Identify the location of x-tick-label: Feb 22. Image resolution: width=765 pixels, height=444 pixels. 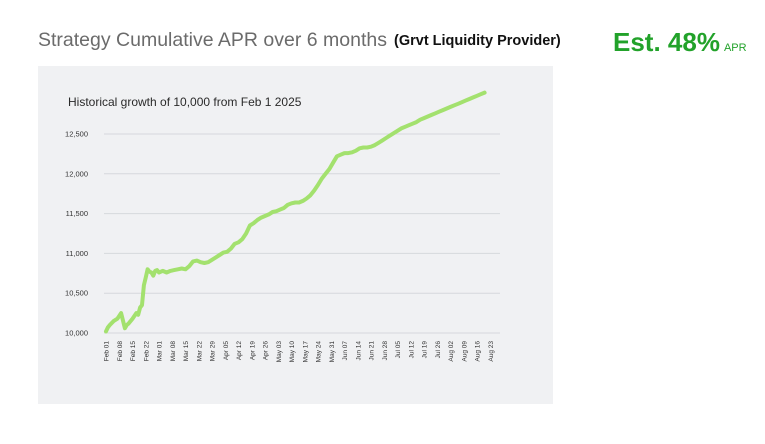
(146, 351).